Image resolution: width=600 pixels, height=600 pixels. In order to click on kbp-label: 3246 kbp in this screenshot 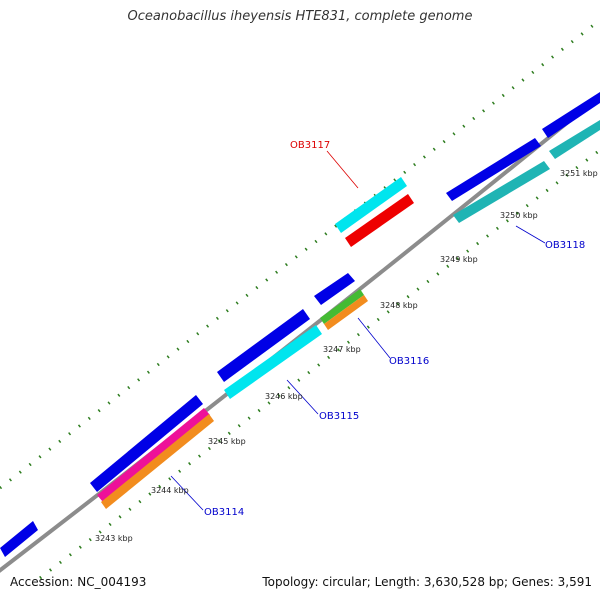, I will do `click(284, 396)`.